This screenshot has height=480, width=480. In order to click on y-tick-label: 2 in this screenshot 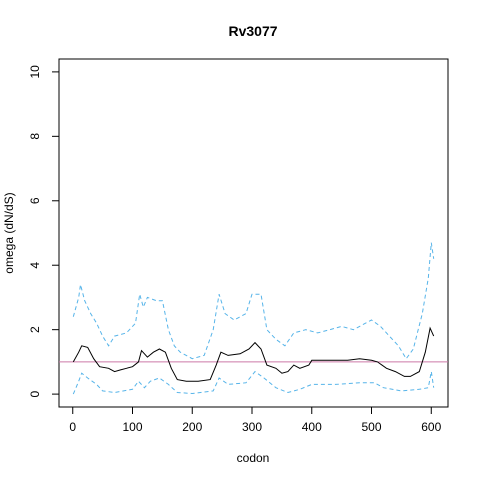, I will do `click(35, 329)`.